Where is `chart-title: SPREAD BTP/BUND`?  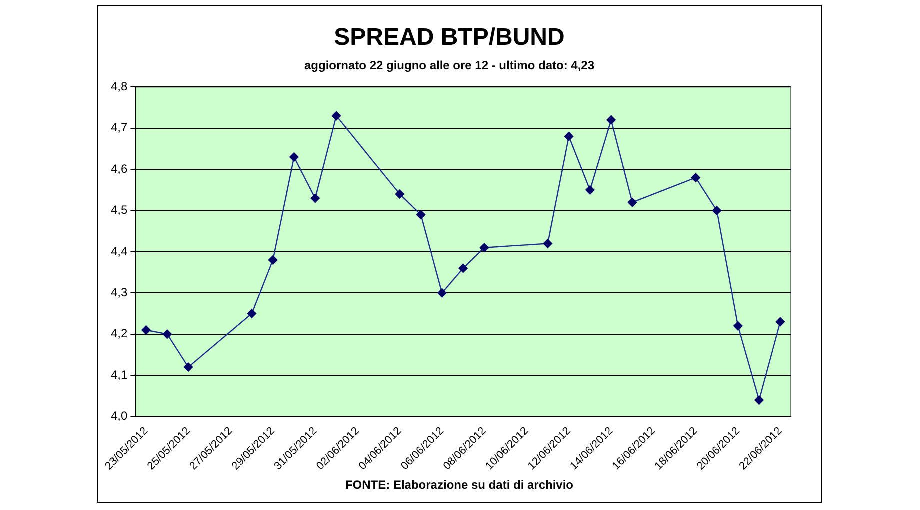
chart-title: SPREAD BTP/BUND is located at coordinates (449, 38).